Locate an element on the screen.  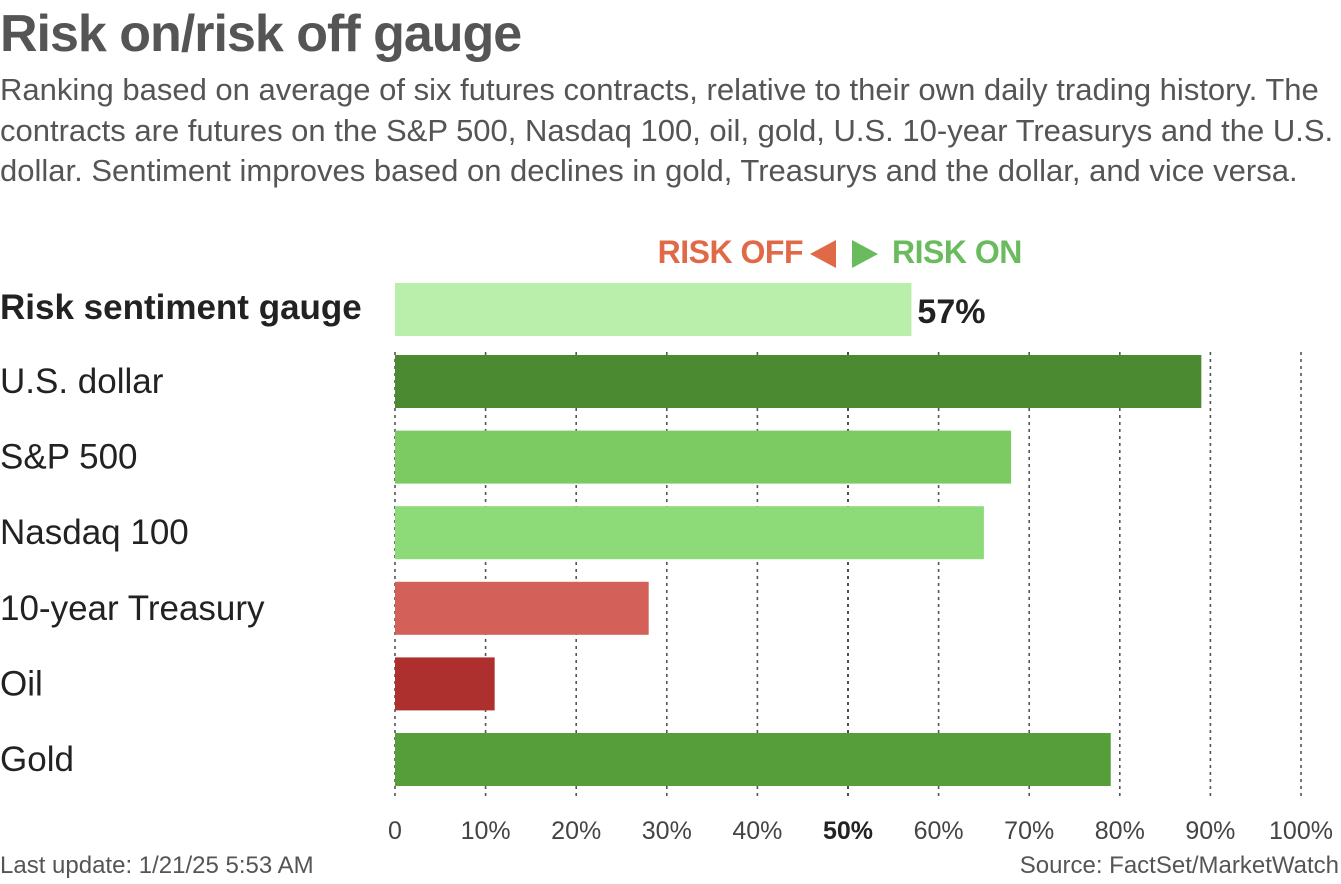
x-tick-label: 80% is located at coordinates (1120, 831).